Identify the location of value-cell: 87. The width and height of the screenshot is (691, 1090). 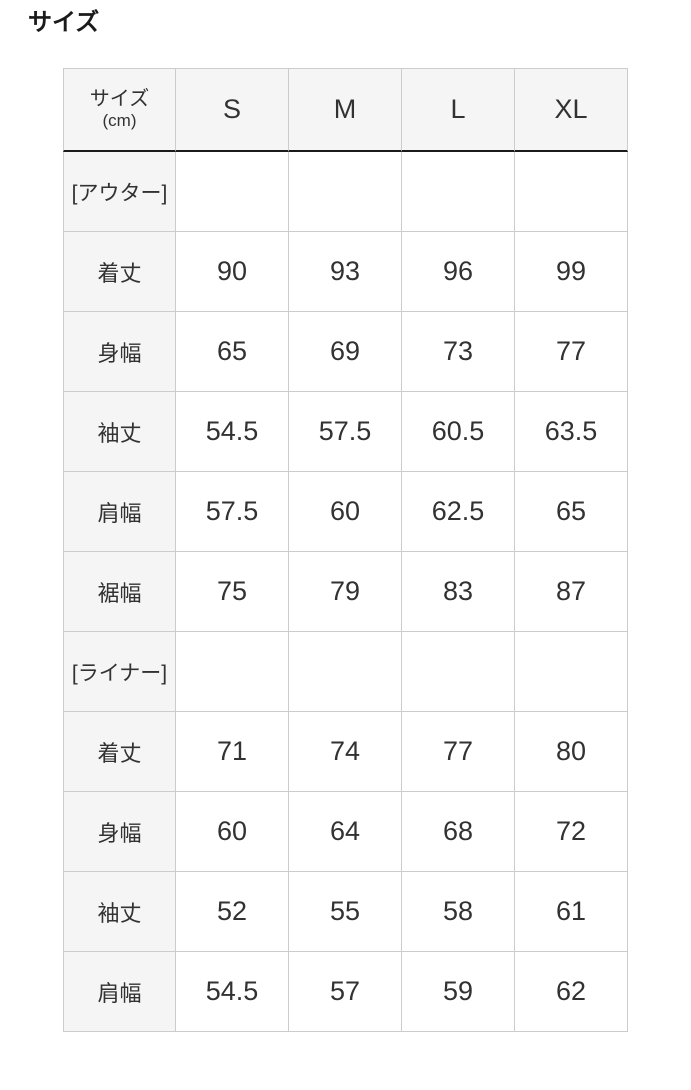
(571, 592).